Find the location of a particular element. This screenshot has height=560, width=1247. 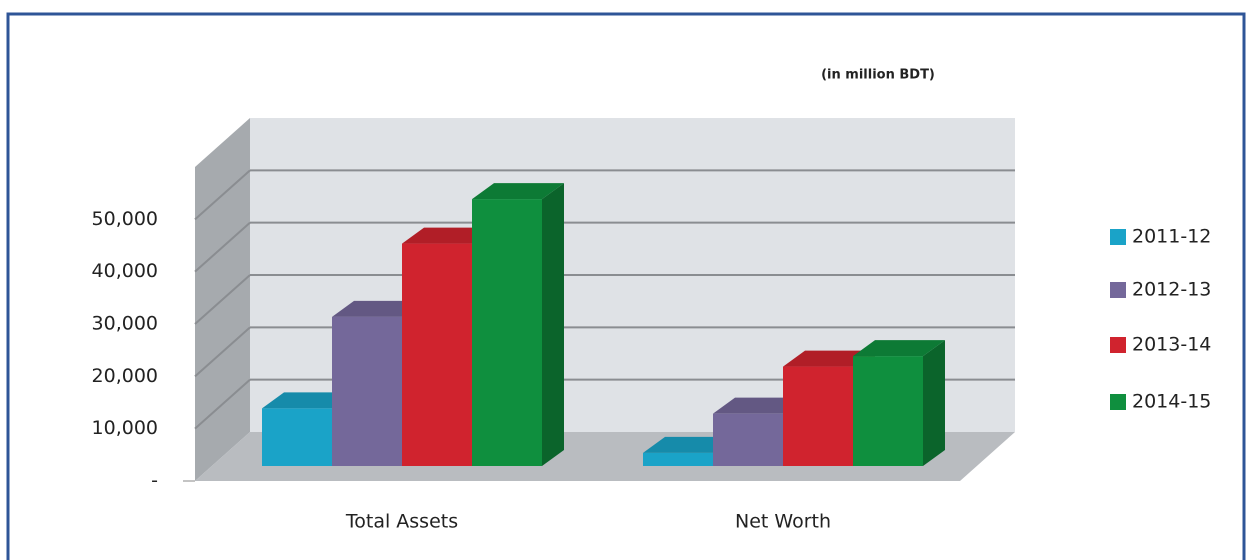

y-tick-label: 30,000 is located at coordinates (125, 324).